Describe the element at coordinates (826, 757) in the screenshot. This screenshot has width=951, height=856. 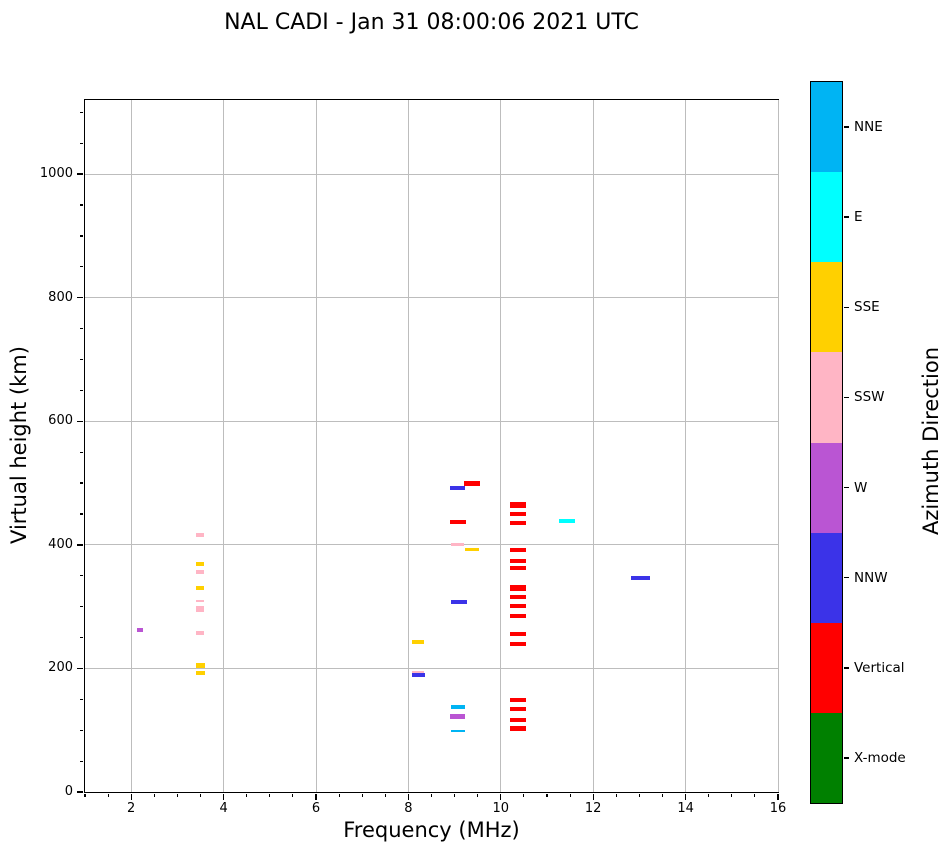
I see `colorbar-segment-x-mode` at that location.